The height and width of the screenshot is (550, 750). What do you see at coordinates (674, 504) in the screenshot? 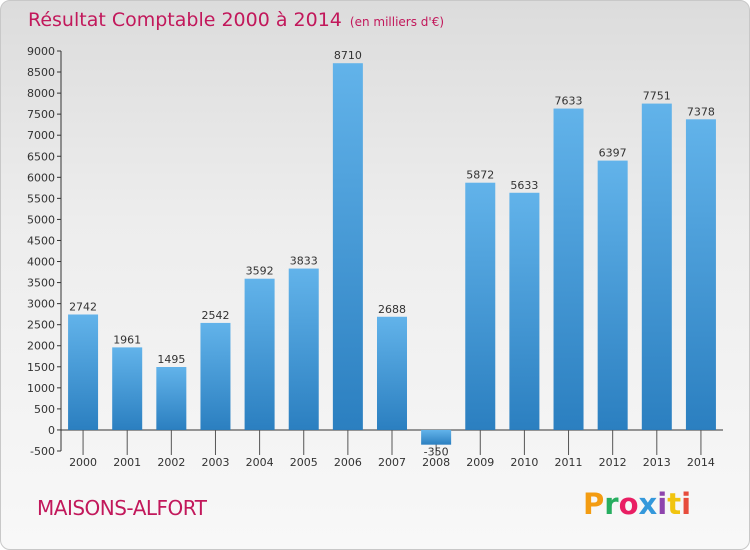
I see `logo-letter: t` at bounding box center [674, 504].